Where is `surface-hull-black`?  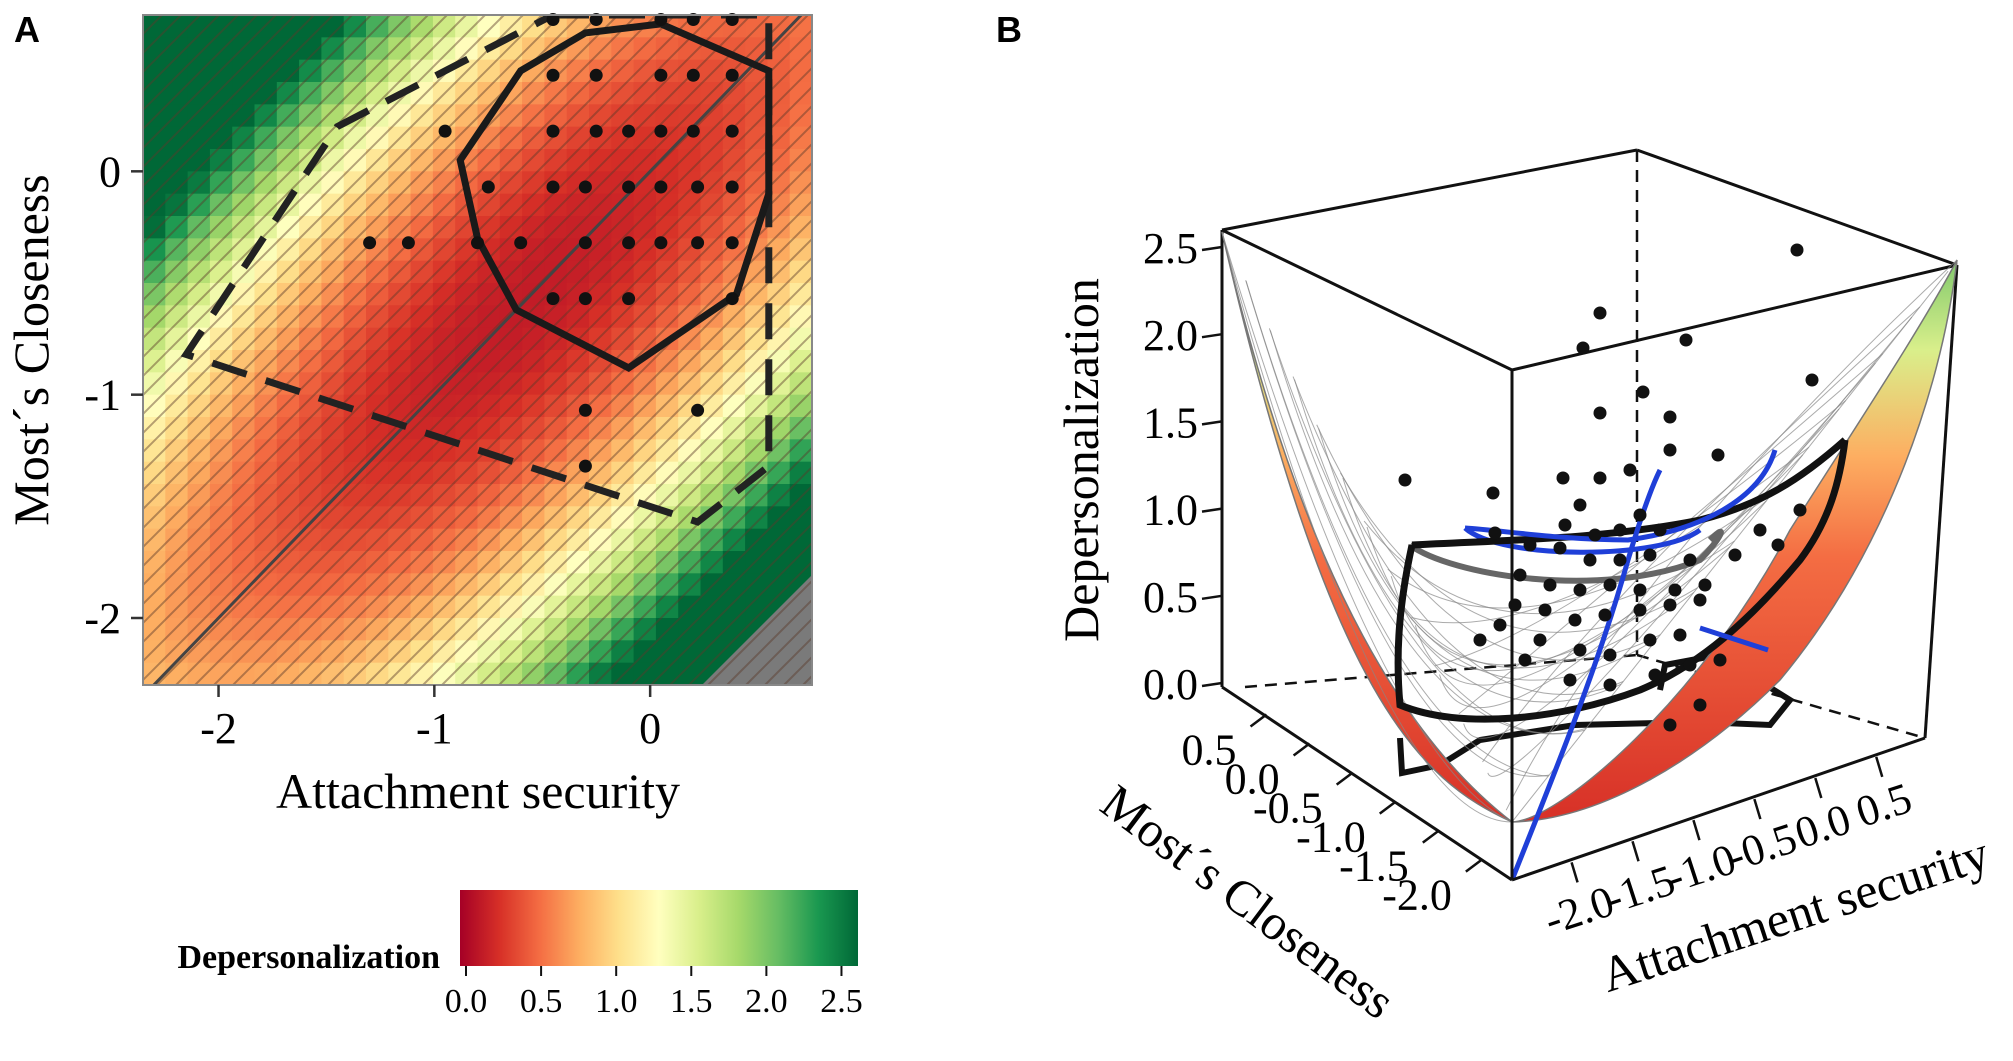 surface-hull-black is located at coordinates (1621, 581).